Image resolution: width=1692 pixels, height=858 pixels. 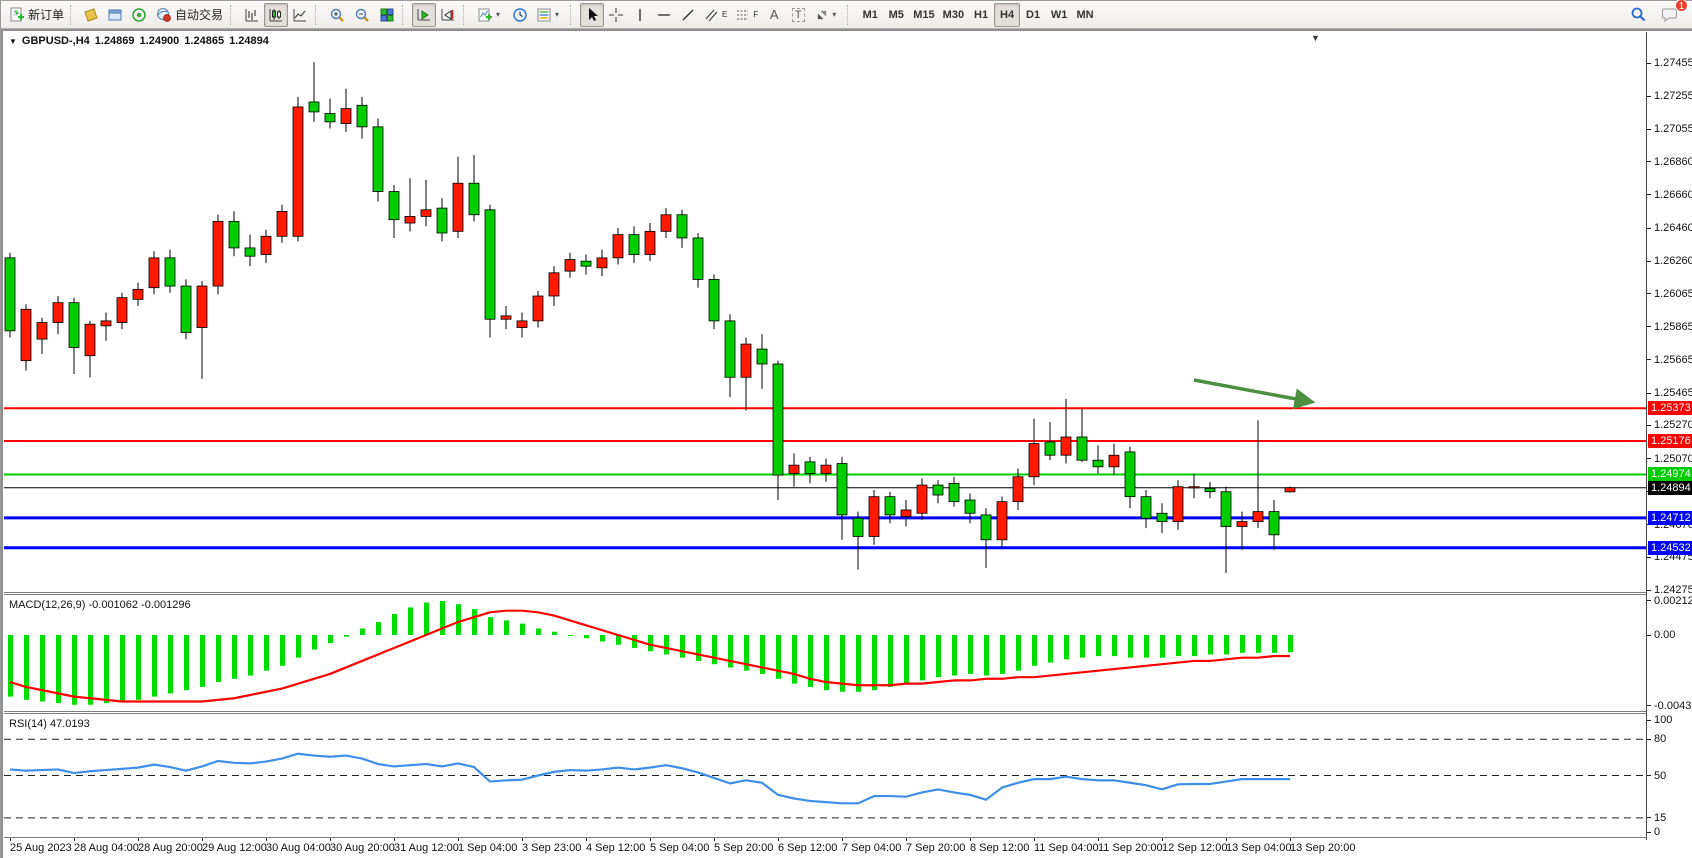 What do you see at coordinates (549, 15) in the screenshot?
I see `templates-button: ▾` at bounding box center [549, 15].